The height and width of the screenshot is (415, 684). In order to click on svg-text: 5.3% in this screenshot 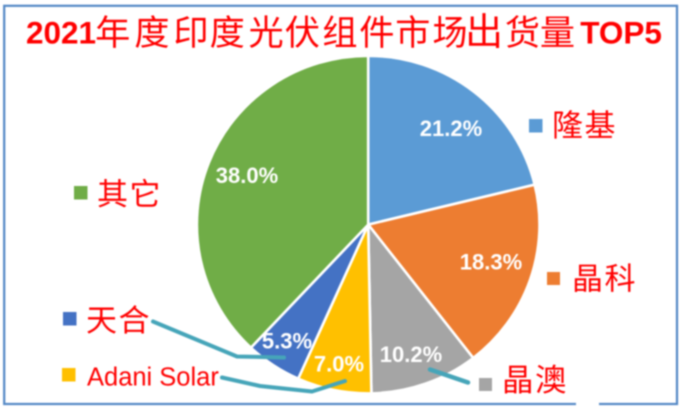, I will do `click(287, 341)`.